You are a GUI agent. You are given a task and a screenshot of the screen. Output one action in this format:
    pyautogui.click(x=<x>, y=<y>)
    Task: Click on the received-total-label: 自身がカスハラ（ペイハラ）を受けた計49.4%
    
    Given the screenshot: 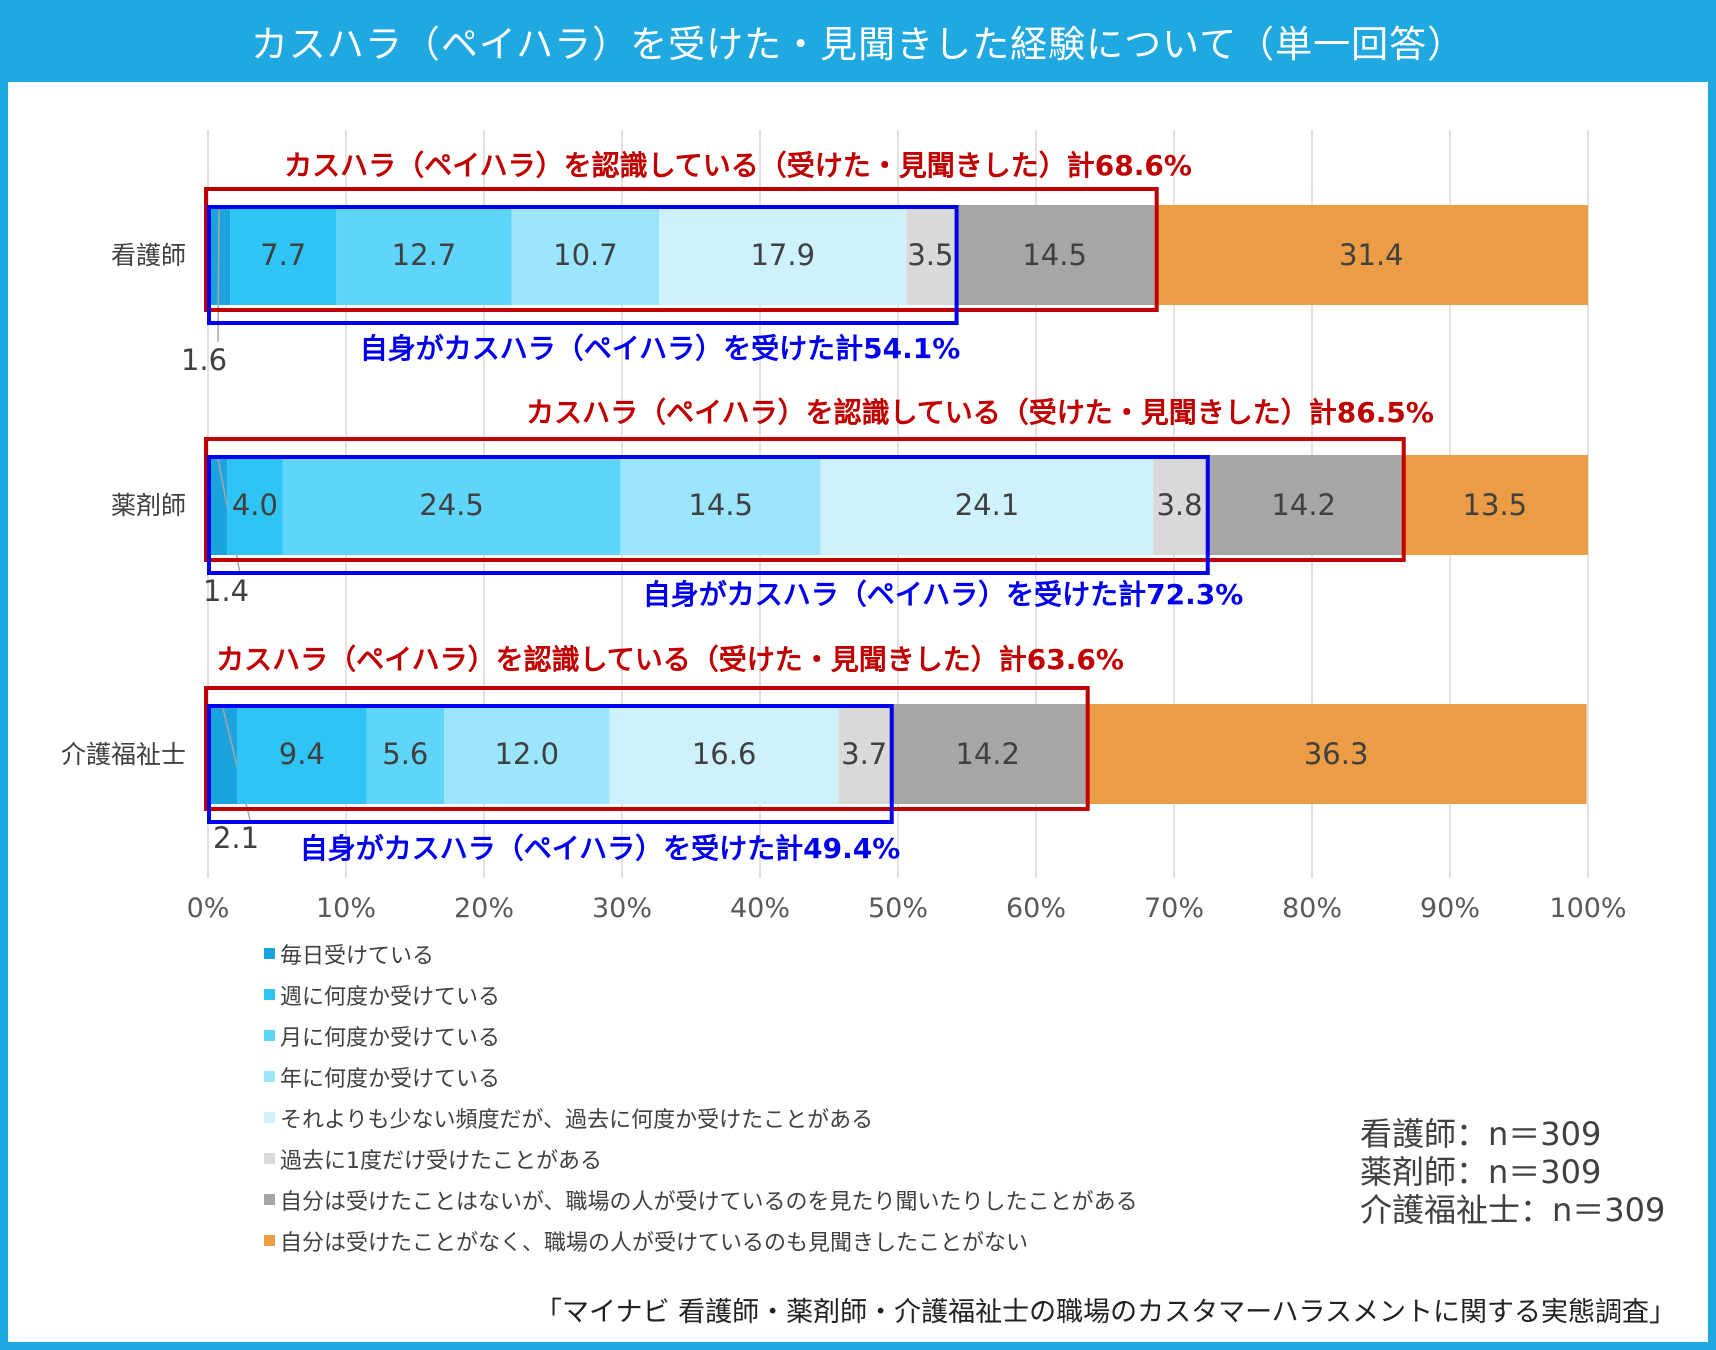 What is the action you would take?
    pyautogui.click(x=600, y=848)
    